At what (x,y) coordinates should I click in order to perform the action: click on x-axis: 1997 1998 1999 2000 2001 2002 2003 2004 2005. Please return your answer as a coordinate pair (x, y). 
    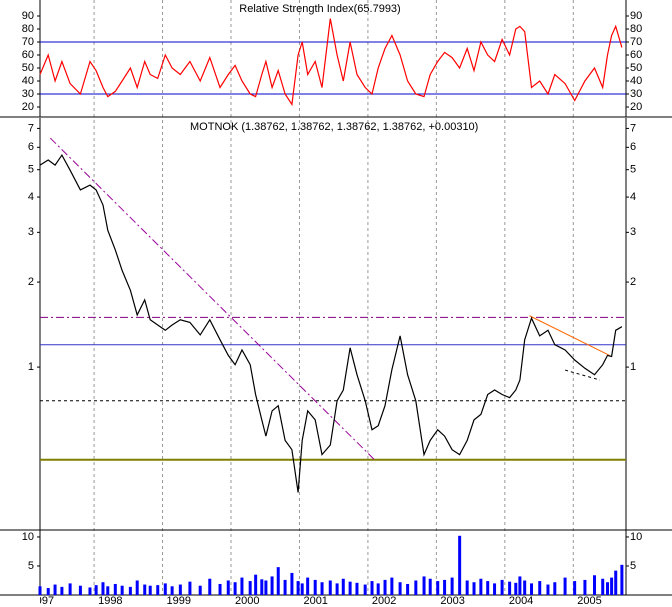
    Looking at the image, I should click on (316, 601).